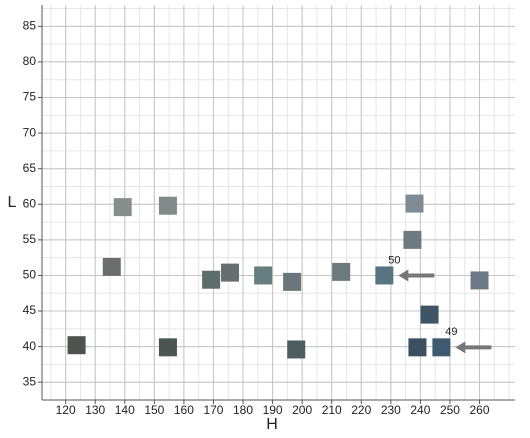 The height and width of the screenshot is (438, 530). What do you see at coordinates (480, 410) in the screenshot?
I see `x-tick-label: 260` at bounding box center [480, 410].